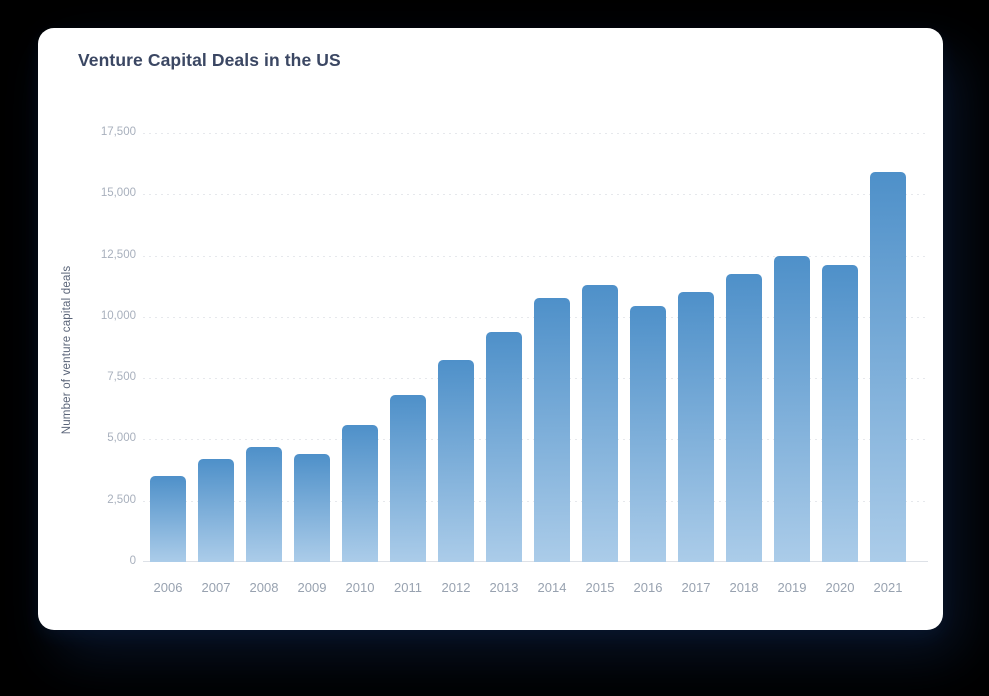 Image resolution: width=989 pixels, height=696 pixels. Describe the element at coordinates (504, 587) in the screenshot. I see `x-tick-label-2013: 2013` at that location.